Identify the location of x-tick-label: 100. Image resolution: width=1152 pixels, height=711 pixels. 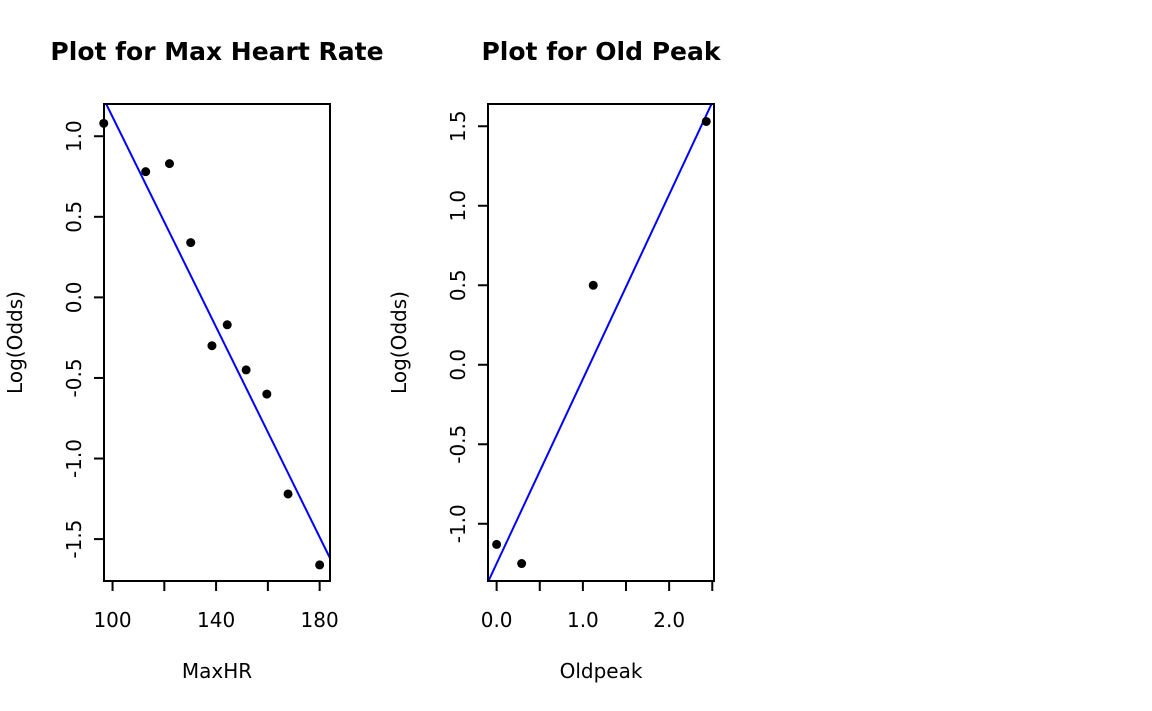
(112, 620).